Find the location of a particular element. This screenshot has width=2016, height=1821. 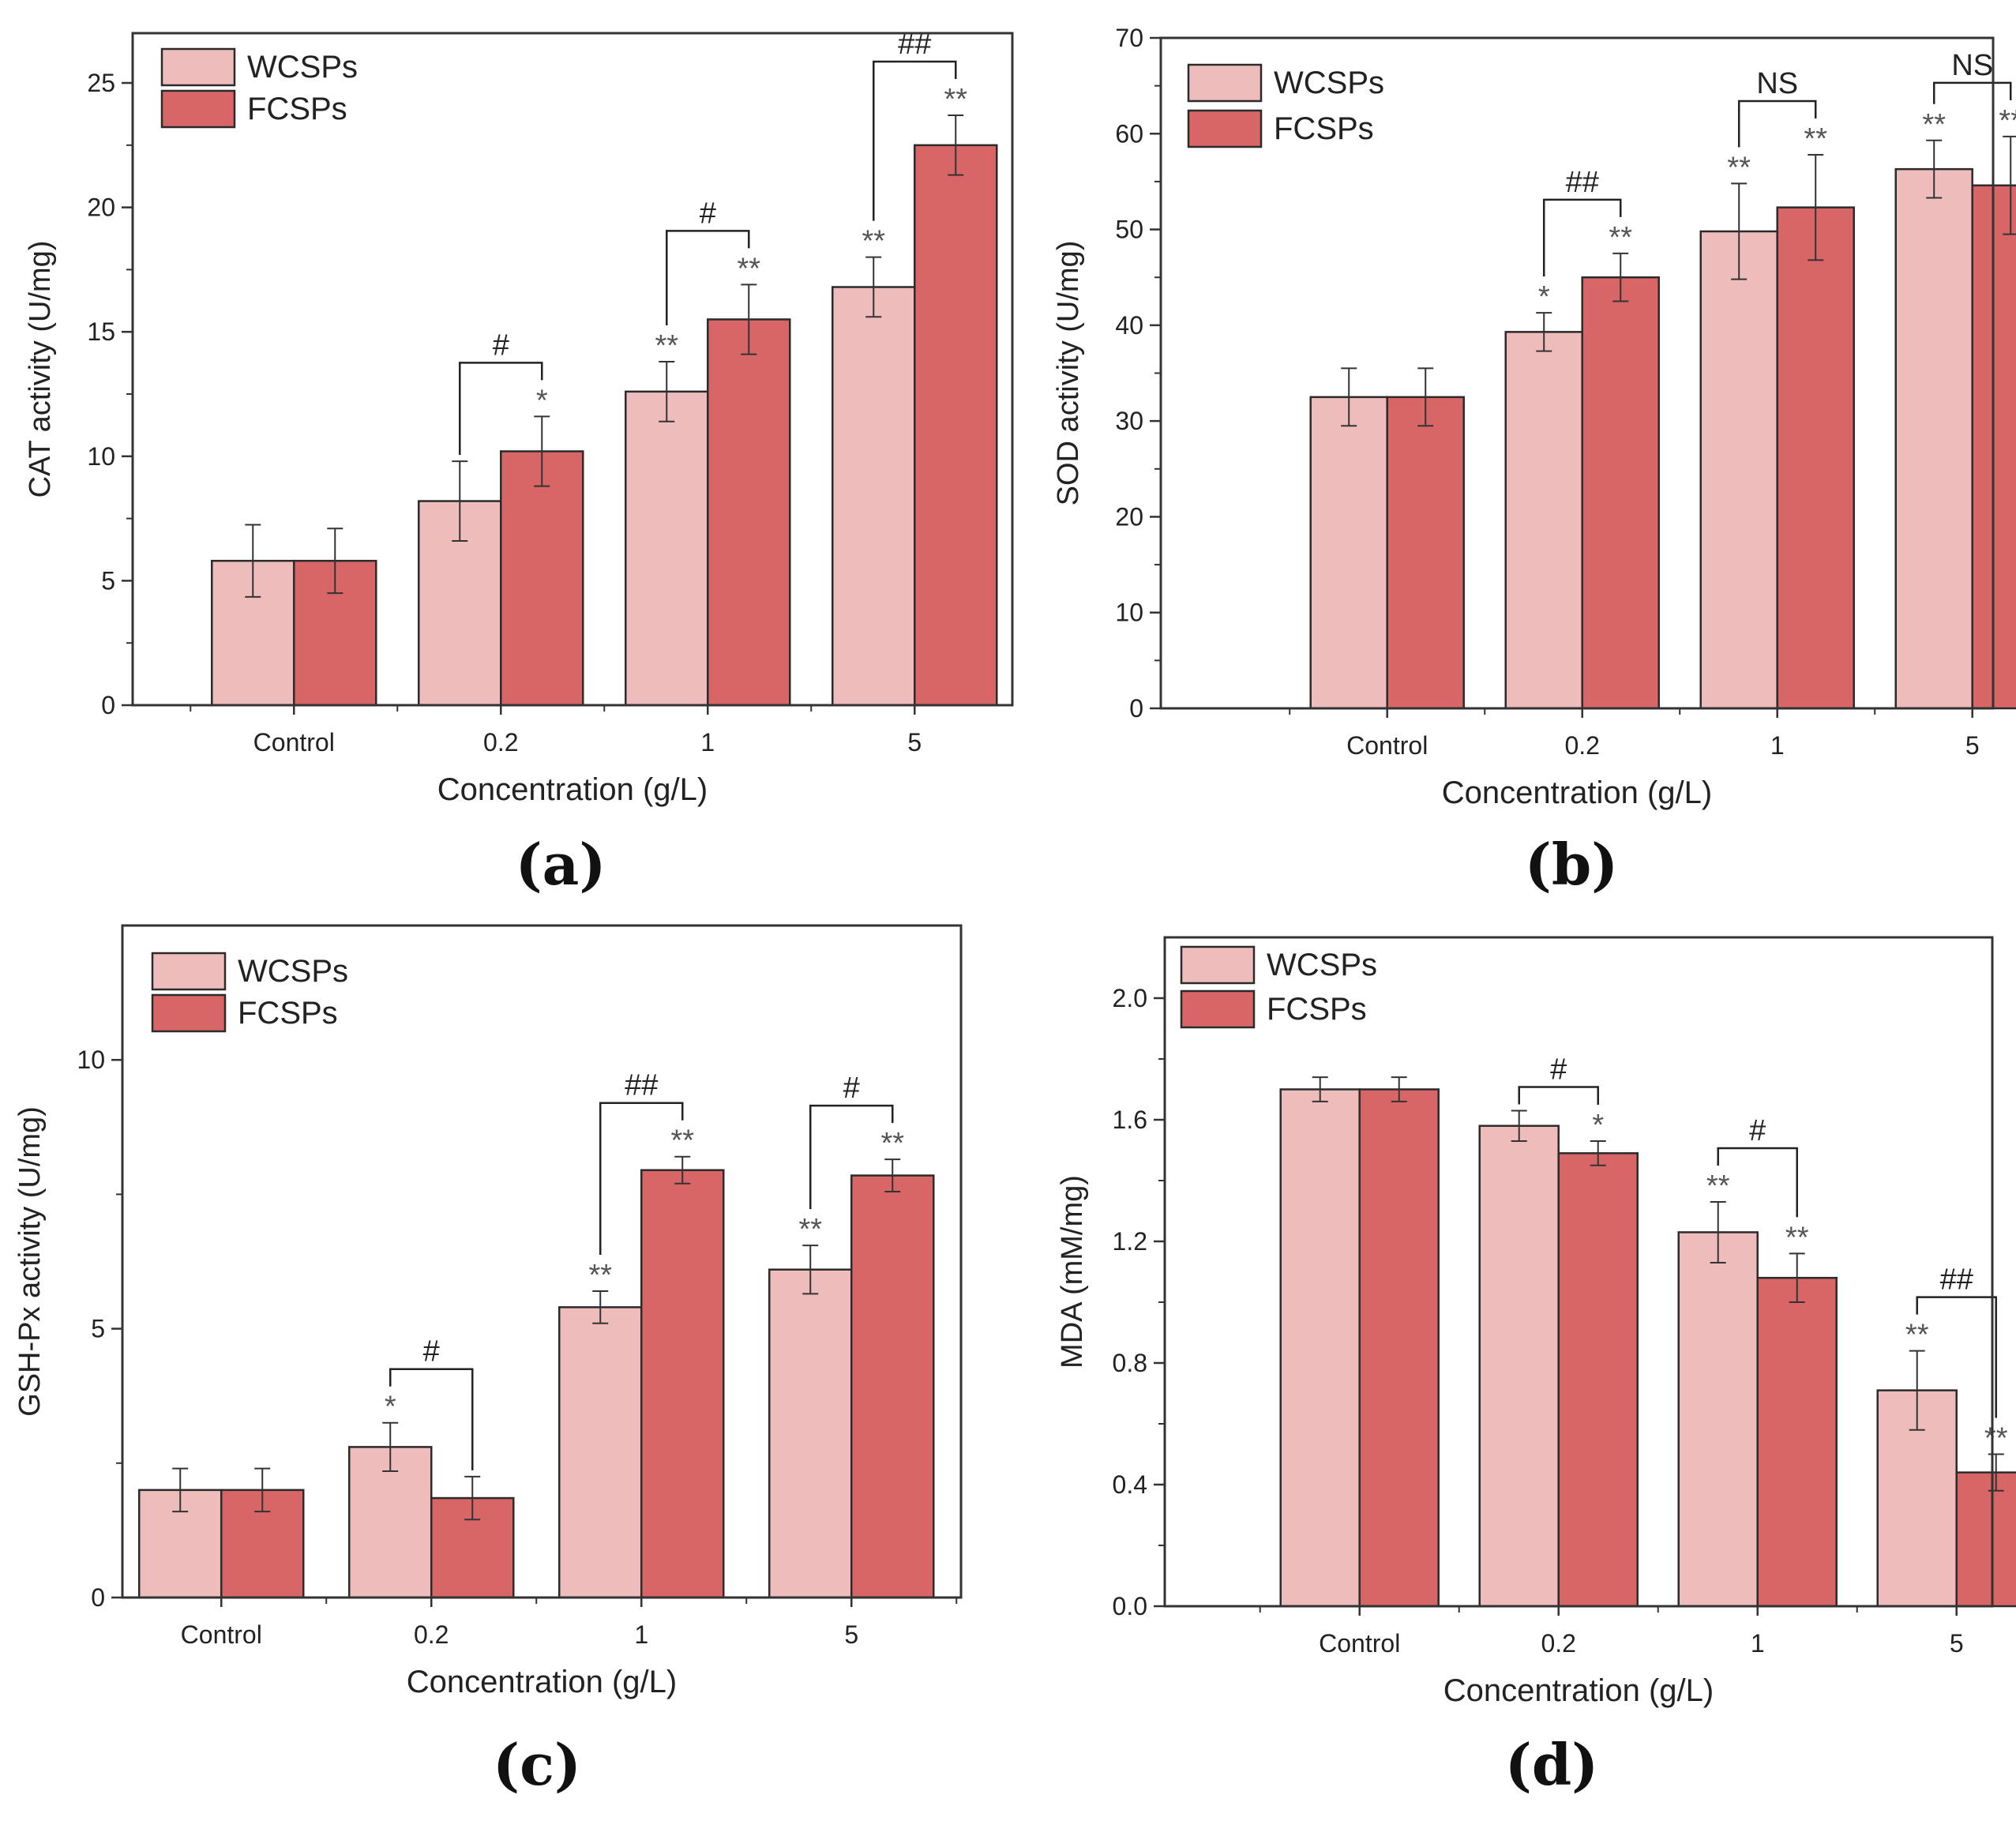

y-tick-label: 0.0 is located at coordinates (1130, 1606).